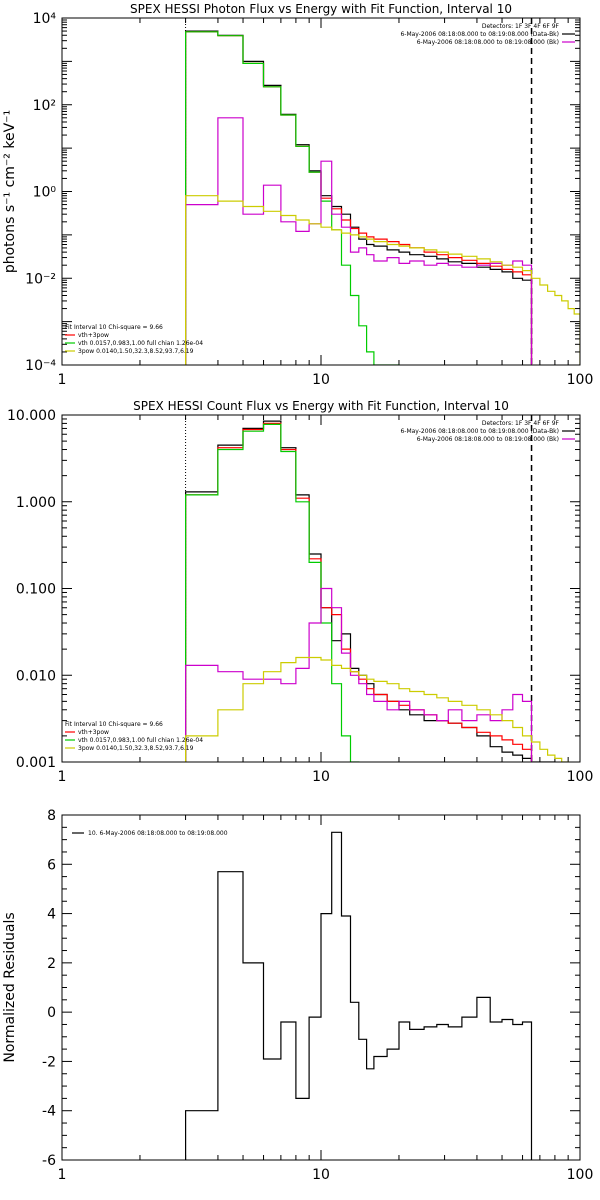 Image resolution: width=600 pixels, height=1200 pixels. What do you see at coordinates (51, 964) in the screenshot?
I see `y-tick-label: 2` at bounding box center [51, 964].